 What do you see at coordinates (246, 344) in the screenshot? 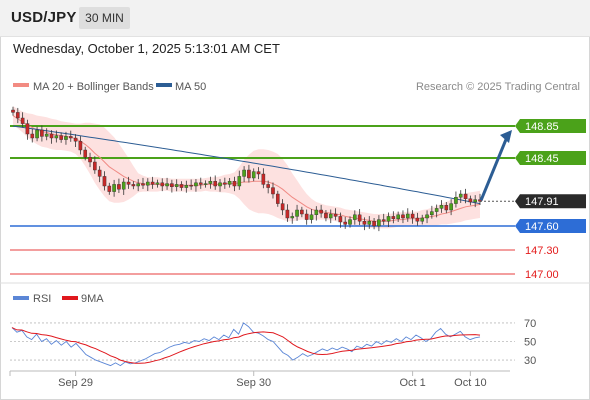
I see `rsi-line` at bounding box center [246, 344].